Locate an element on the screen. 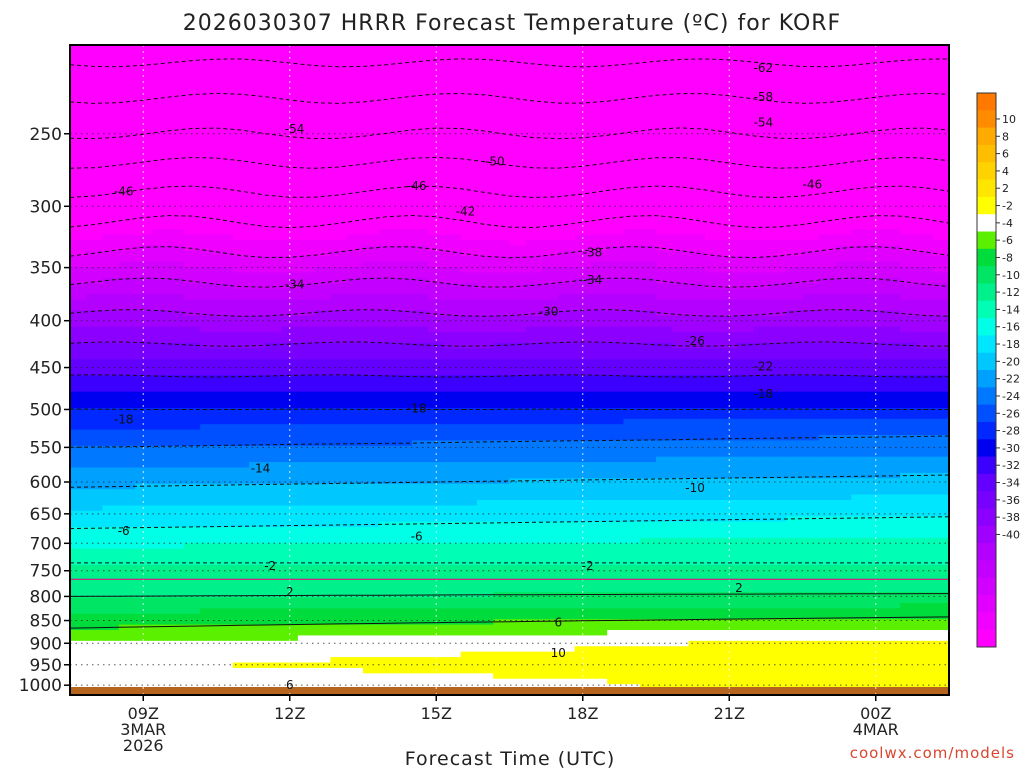 This screenshot has height=768, width=1024. x-axis-label: Forecast Time (UTC) is located at coordinates (510, 758).